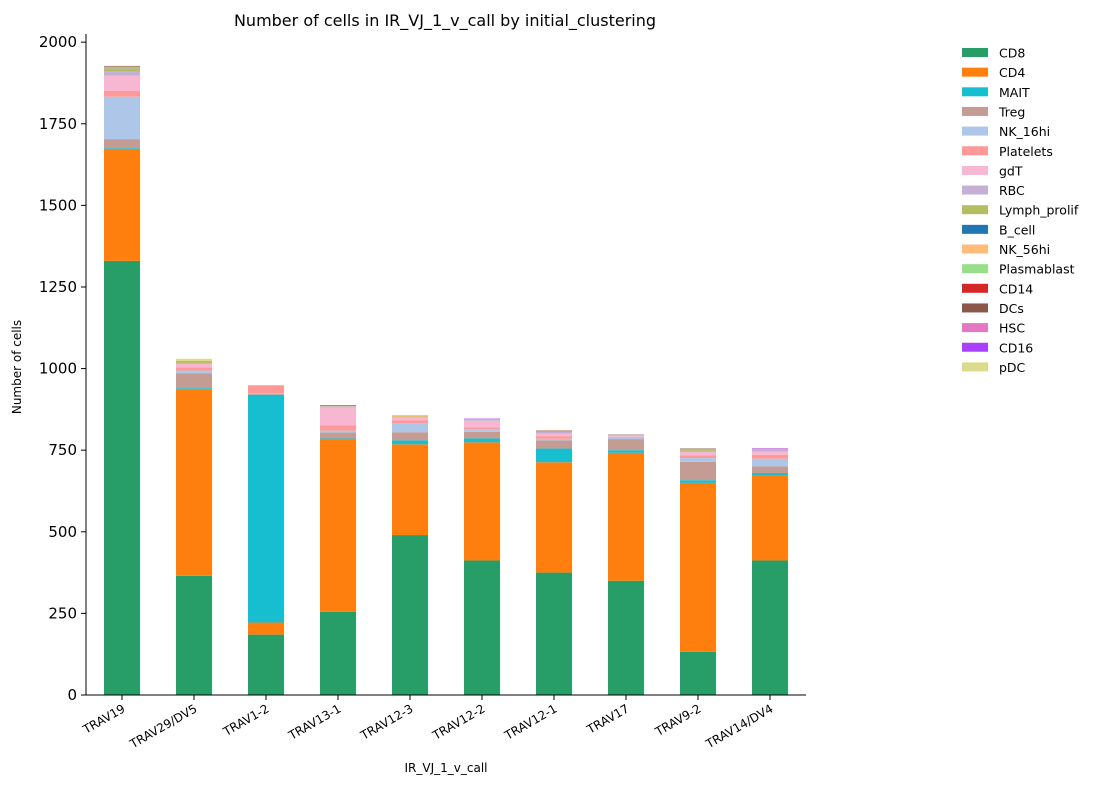 This screenshot has width=1101, height=786. I want to click on legend-label: CD4, so click(1012, 72).